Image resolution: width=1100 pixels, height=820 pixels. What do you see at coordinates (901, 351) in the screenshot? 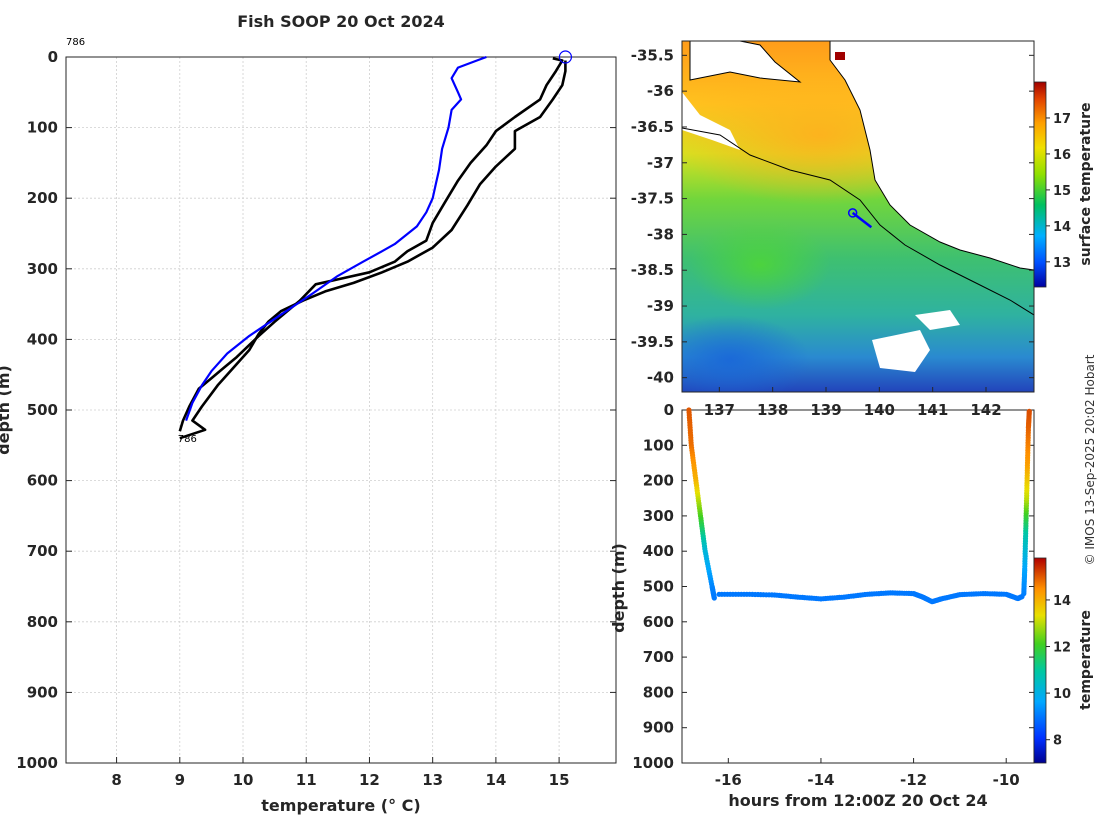
I see `cloud-patch-south` at bounding box center [901, 351].